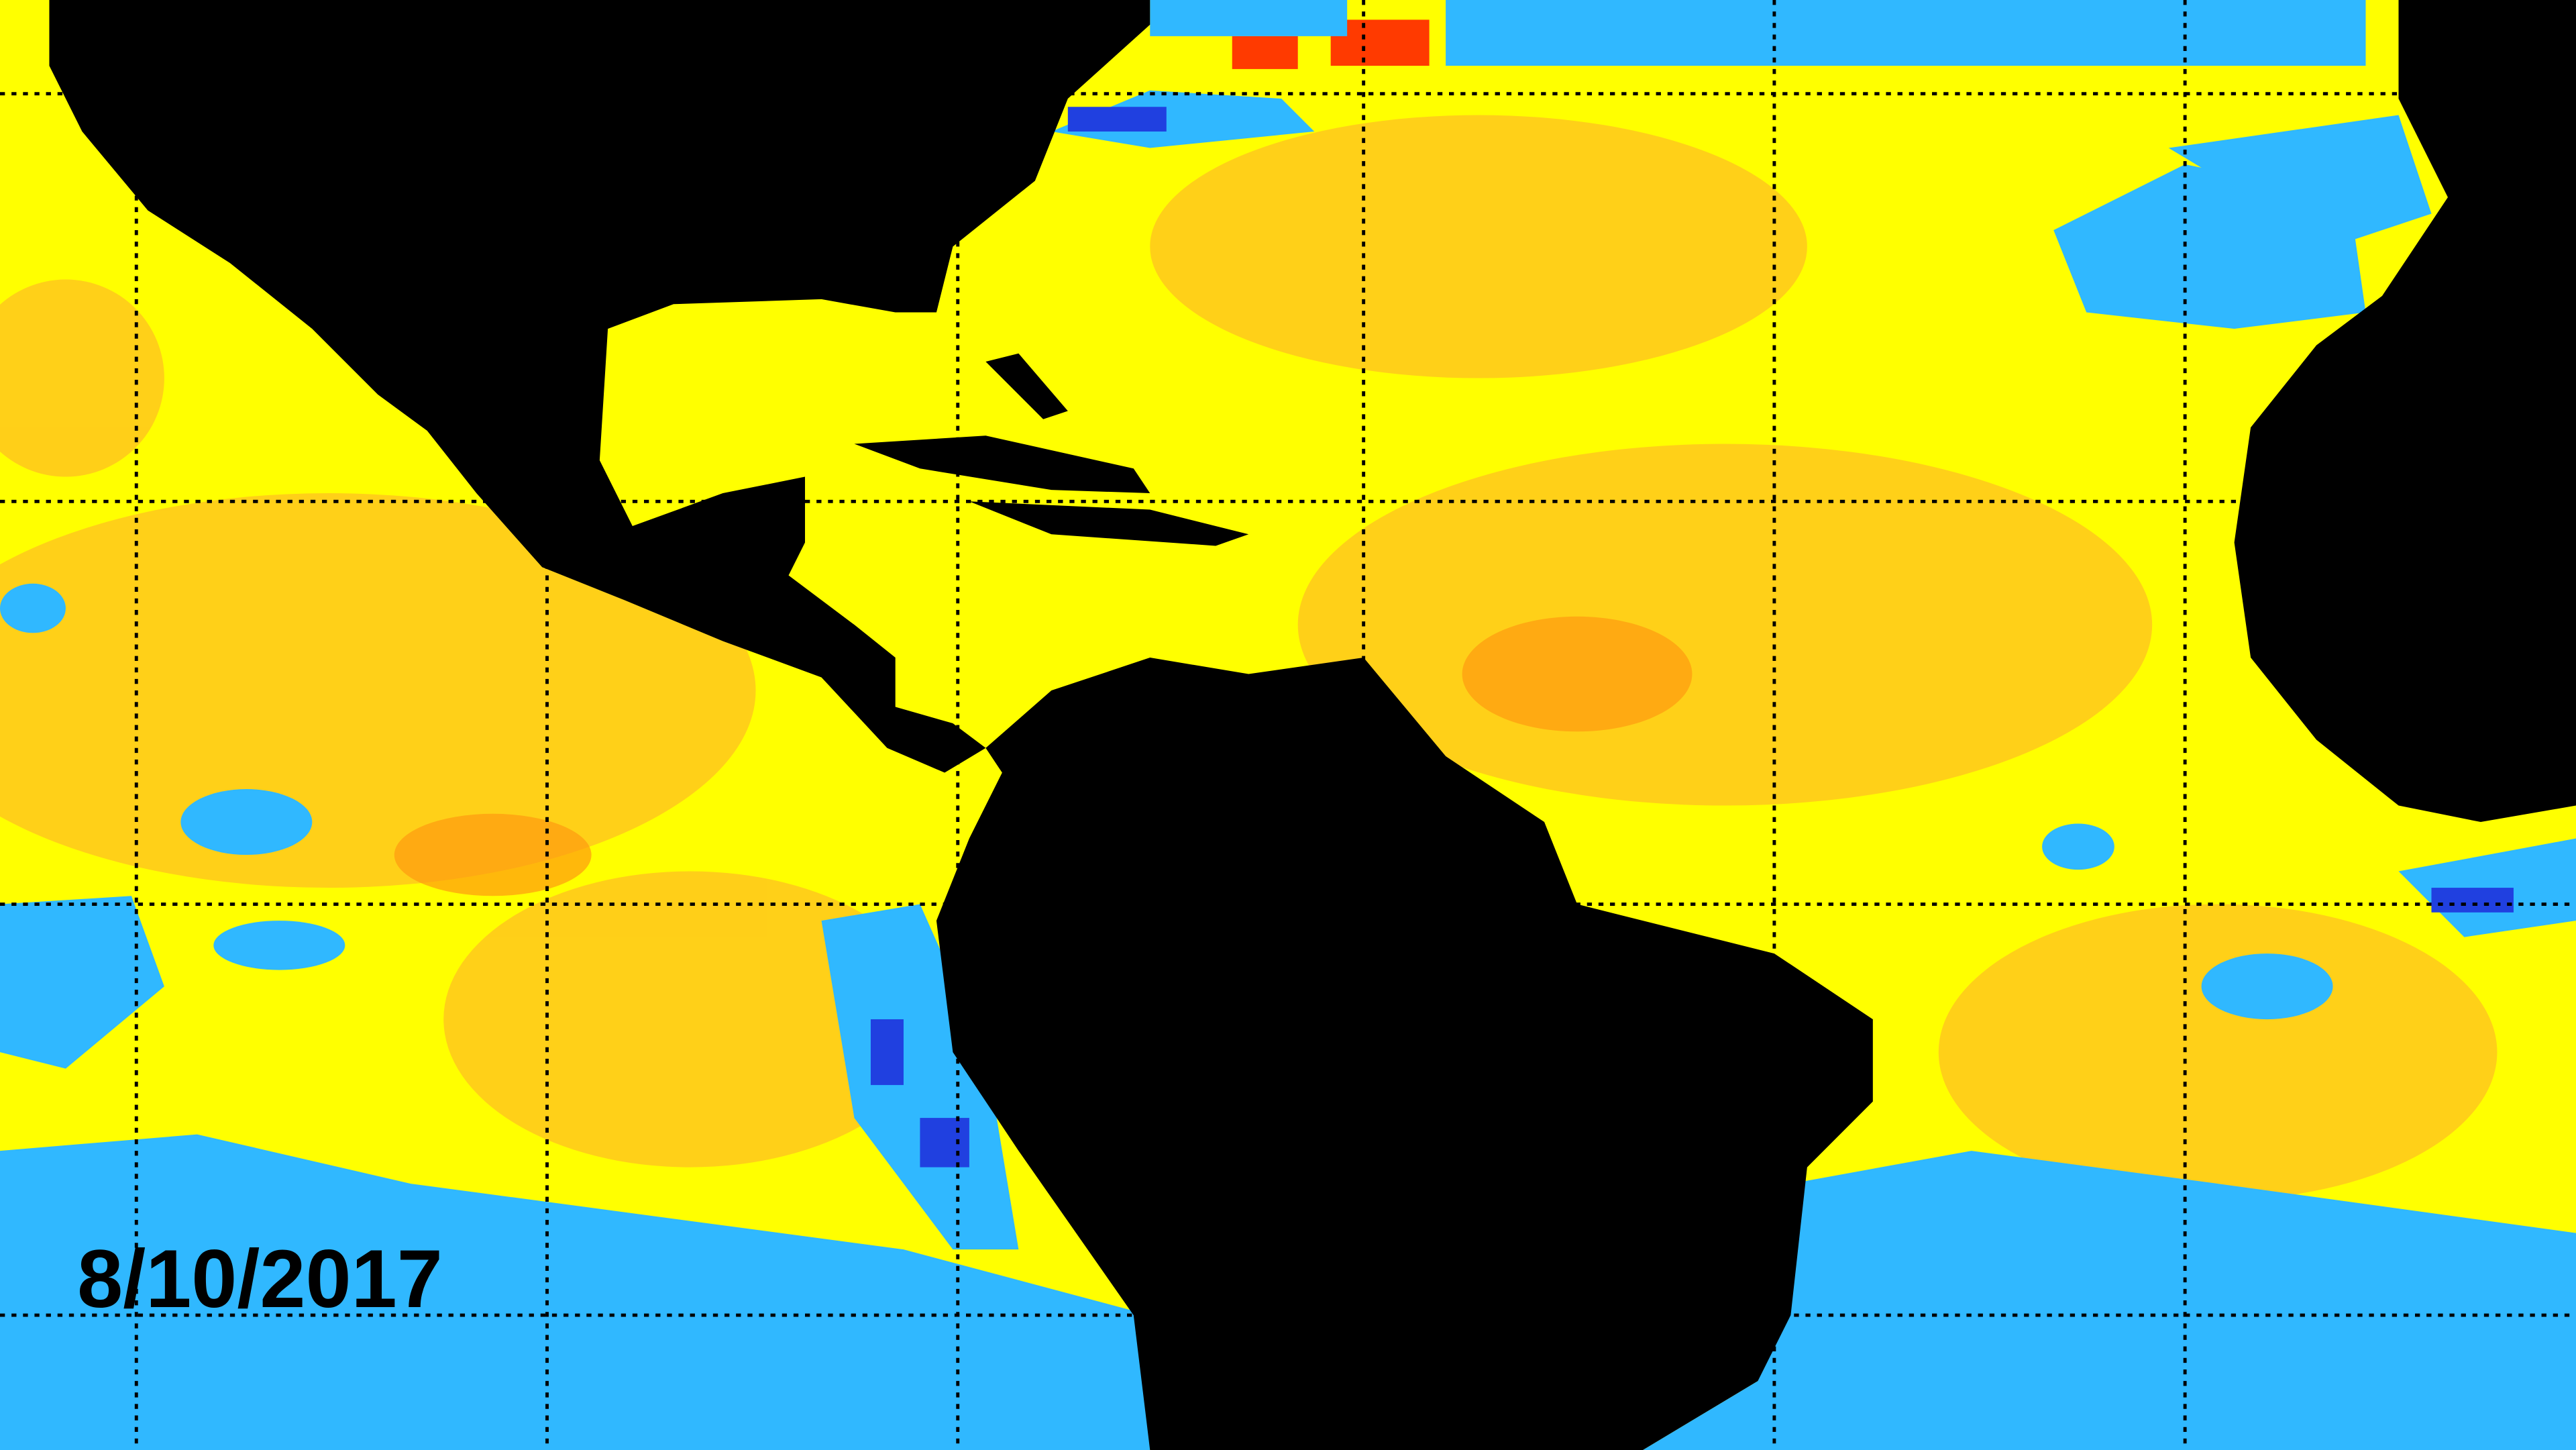 The image size is (2576, 1450). What do you see at coordinates (260, 1279) in the screenshot?
I see `date-label: 8/10/2017` at bounding box center [260, 1279].